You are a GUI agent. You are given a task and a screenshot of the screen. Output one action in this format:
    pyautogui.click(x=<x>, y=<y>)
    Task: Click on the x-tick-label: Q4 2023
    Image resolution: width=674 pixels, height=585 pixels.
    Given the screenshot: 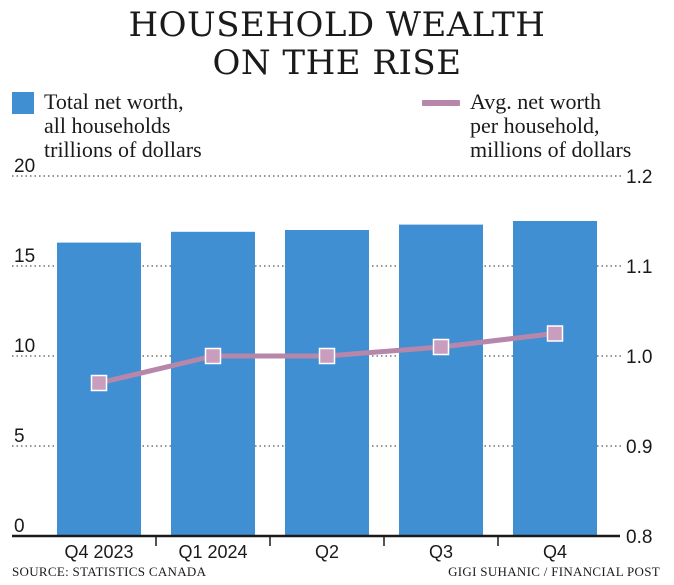 What is the action you would take?
    pyautogui.click(x=98, y=552)
    